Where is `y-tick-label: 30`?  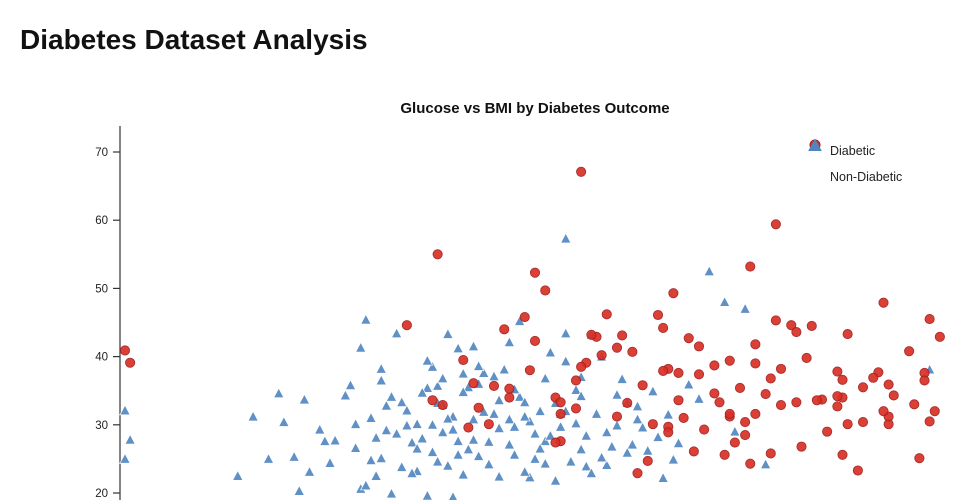 y-tick-label: 30 is located at coordinates (101, 426).